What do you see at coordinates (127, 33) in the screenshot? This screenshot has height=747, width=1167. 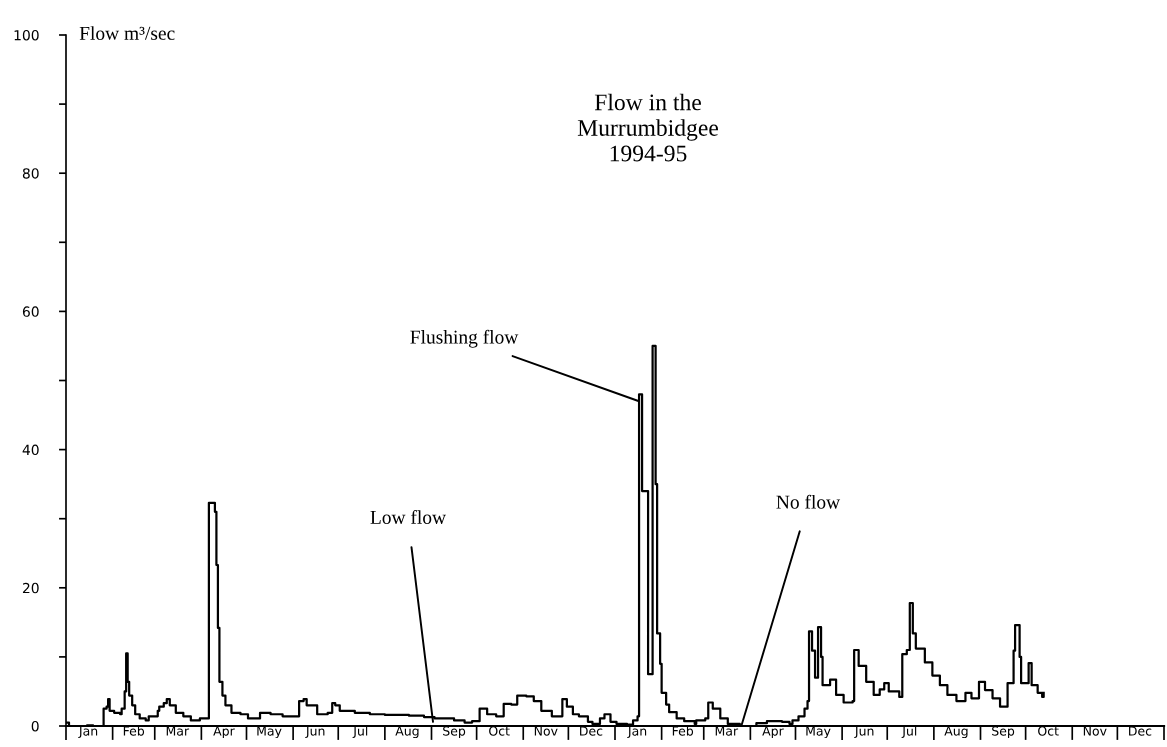 I see `y-axis-title: Flow m³/sec` at bounding box center [127, 33].